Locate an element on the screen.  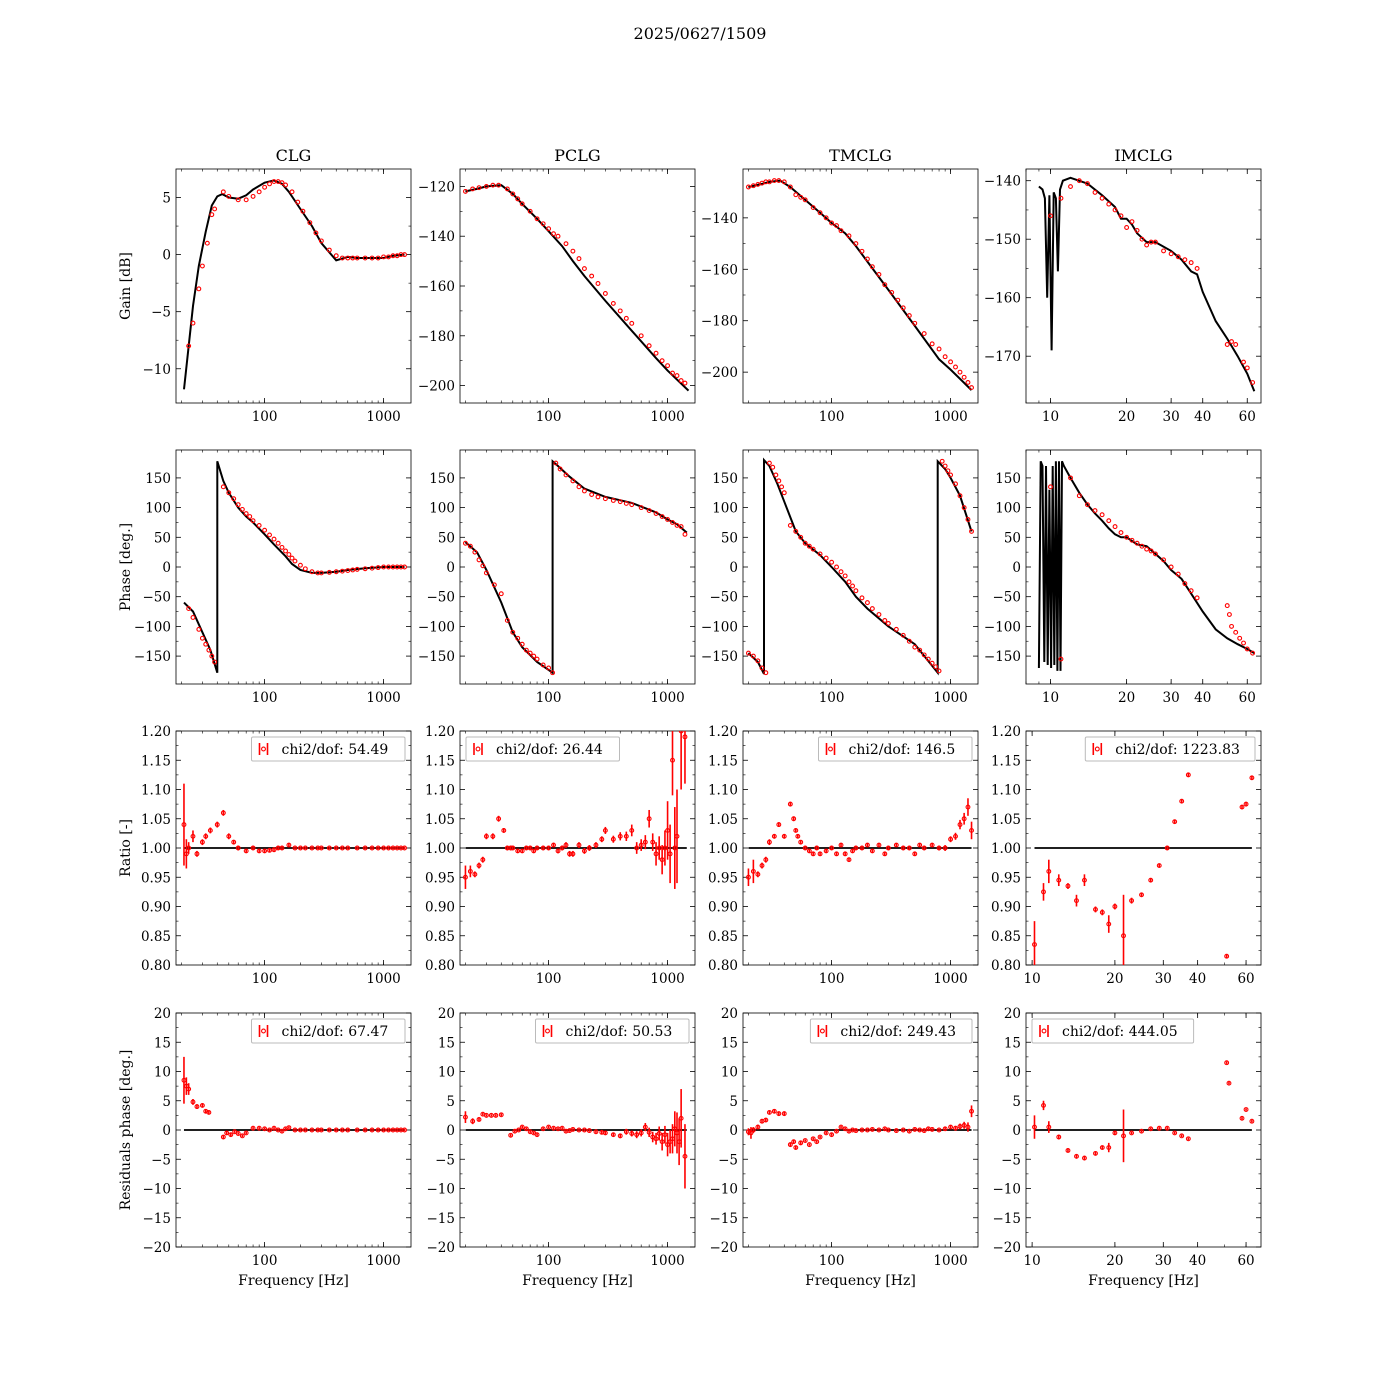
legend-label: chi2/dof: 67.47 is located at coordinates (335, 1032).